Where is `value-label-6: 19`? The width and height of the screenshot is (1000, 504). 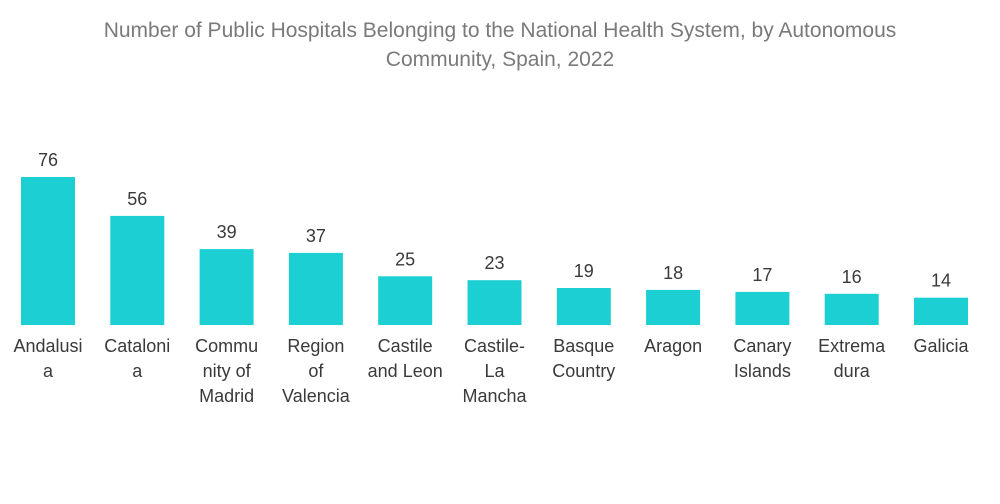
value-label-6: 19 is located at coordinates (584, 271).